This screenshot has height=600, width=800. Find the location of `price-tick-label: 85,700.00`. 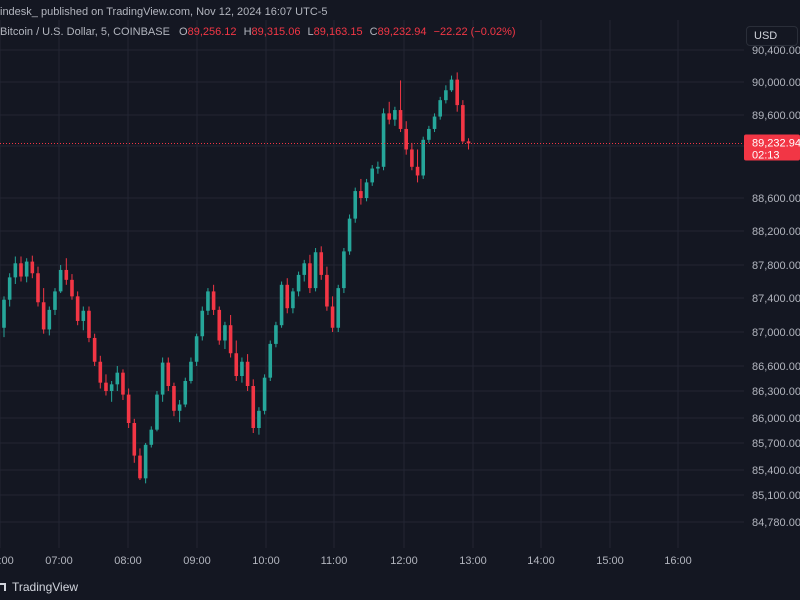

price-tick-label: 85,700.00 is located at coordinates (776, 444).